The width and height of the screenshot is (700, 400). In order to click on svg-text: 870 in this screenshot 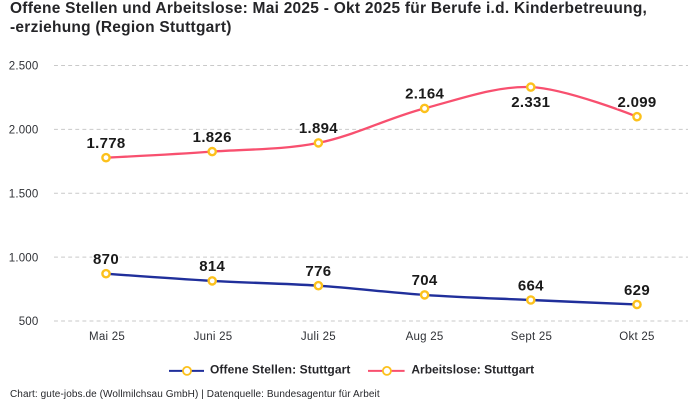, I will do `click(106, 259)`.